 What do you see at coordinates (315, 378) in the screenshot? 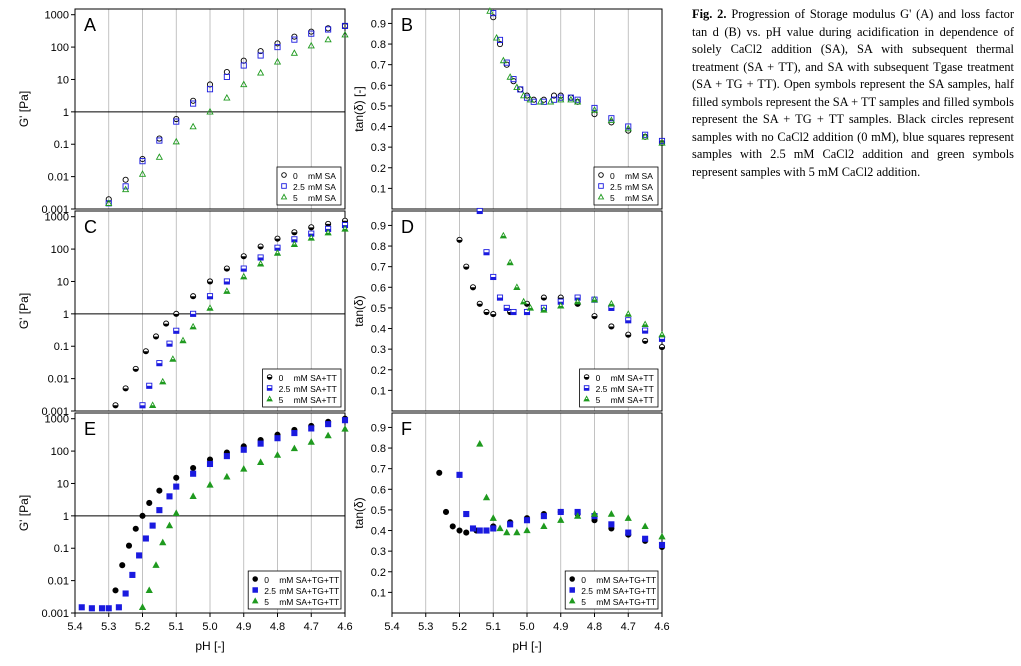
I see `legend-label: mM SA+TT` at bounding box center [315, 378].